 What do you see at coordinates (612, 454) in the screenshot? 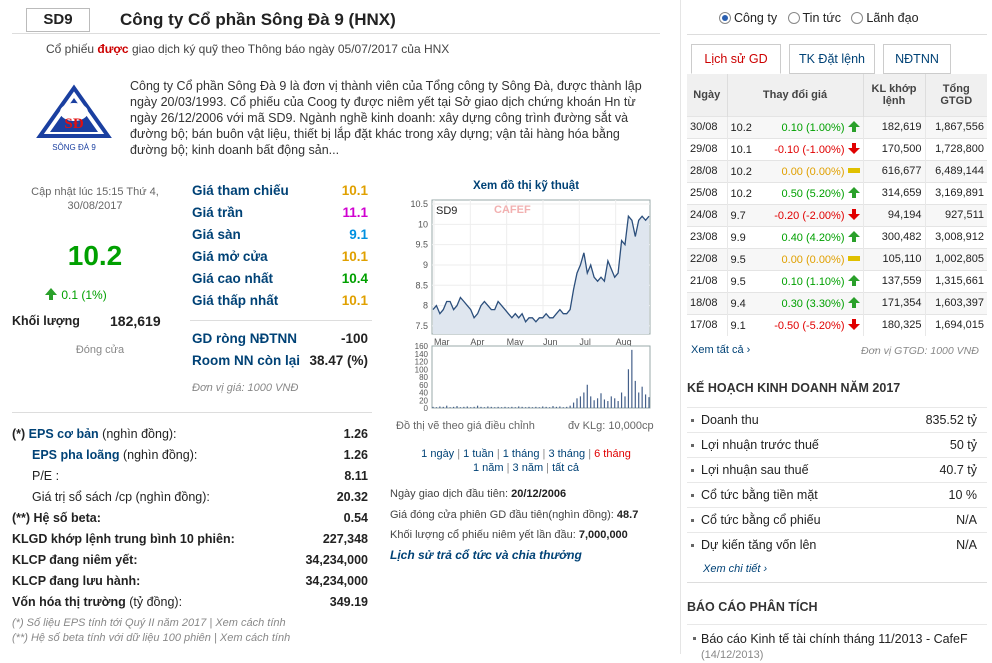
I see `range-option: 6 tháng` at bounding box center [612, 454].